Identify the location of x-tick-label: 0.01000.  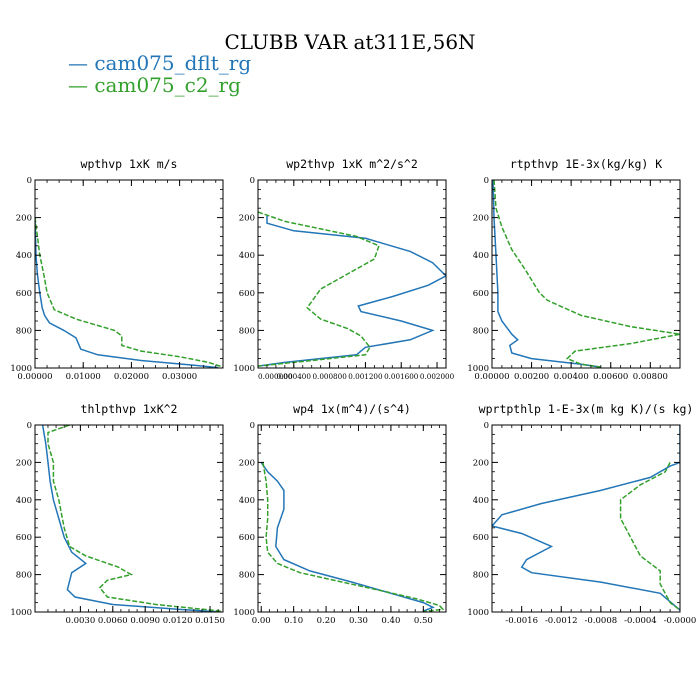
(83, 377).